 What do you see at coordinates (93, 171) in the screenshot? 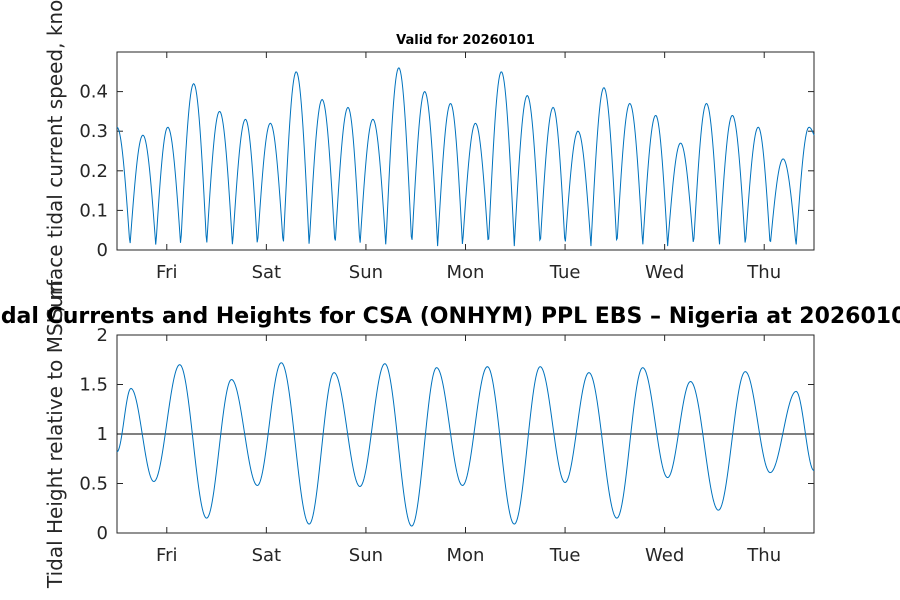
I see `currents-ytick-label: 0.2` at bounding box center [93, 171].